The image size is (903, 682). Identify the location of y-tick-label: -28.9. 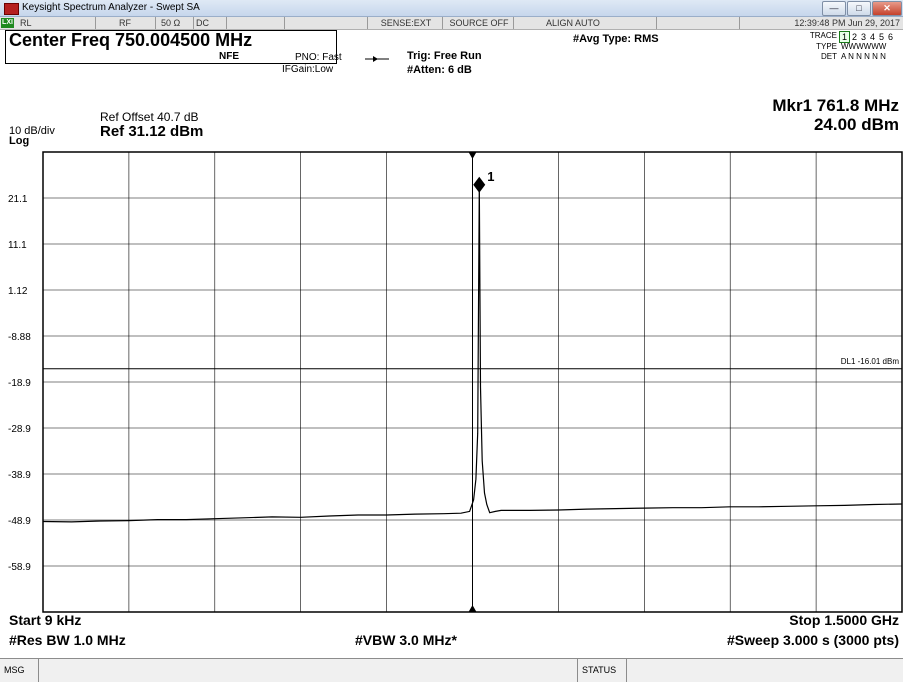
(19, 429).